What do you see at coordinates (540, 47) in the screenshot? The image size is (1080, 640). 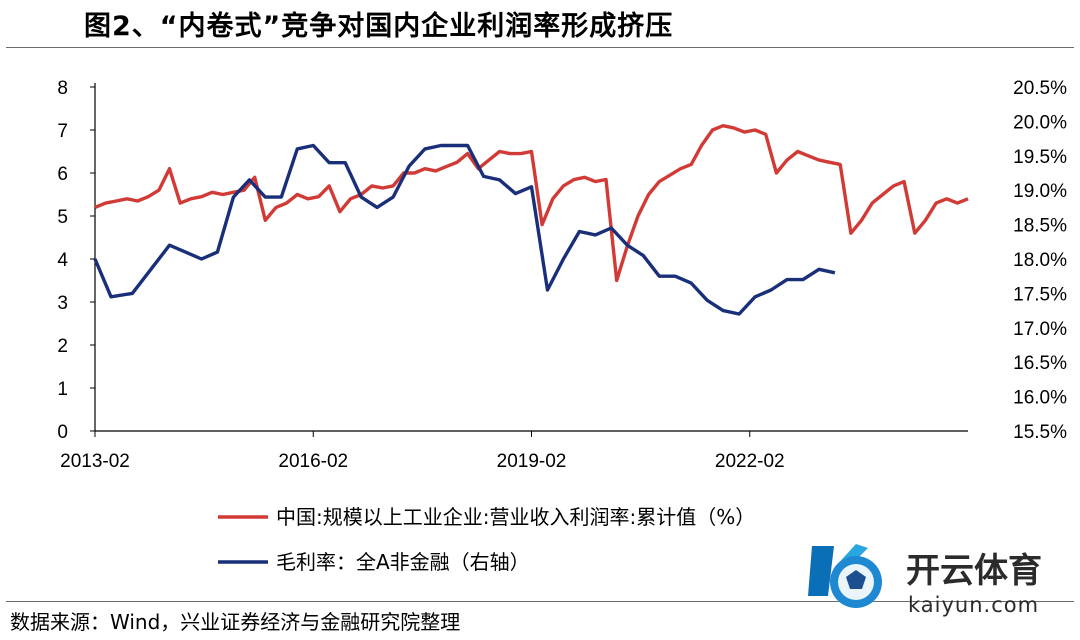 I see `title-rule` at bounding box center [540, 47].